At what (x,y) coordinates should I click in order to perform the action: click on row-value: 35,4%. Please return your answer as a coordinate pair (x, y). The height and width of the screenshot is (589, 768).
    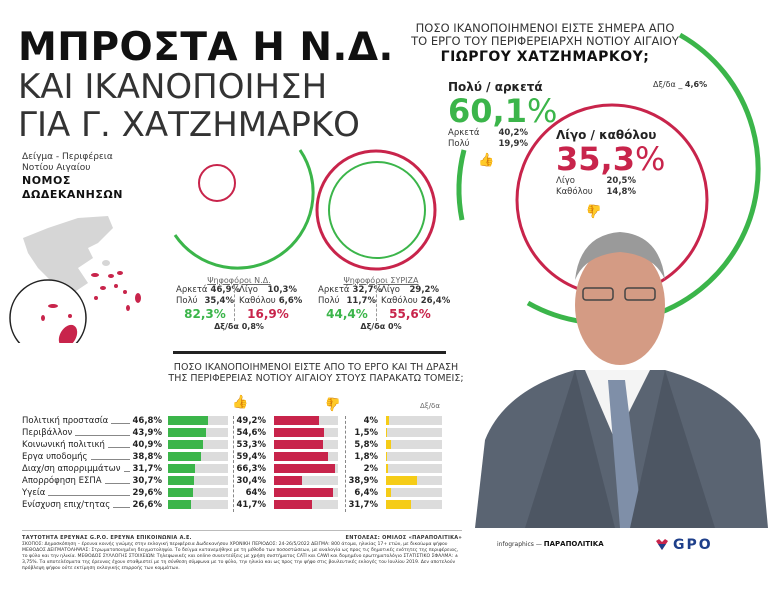
    Looking at the image, I should click on (219, 301).